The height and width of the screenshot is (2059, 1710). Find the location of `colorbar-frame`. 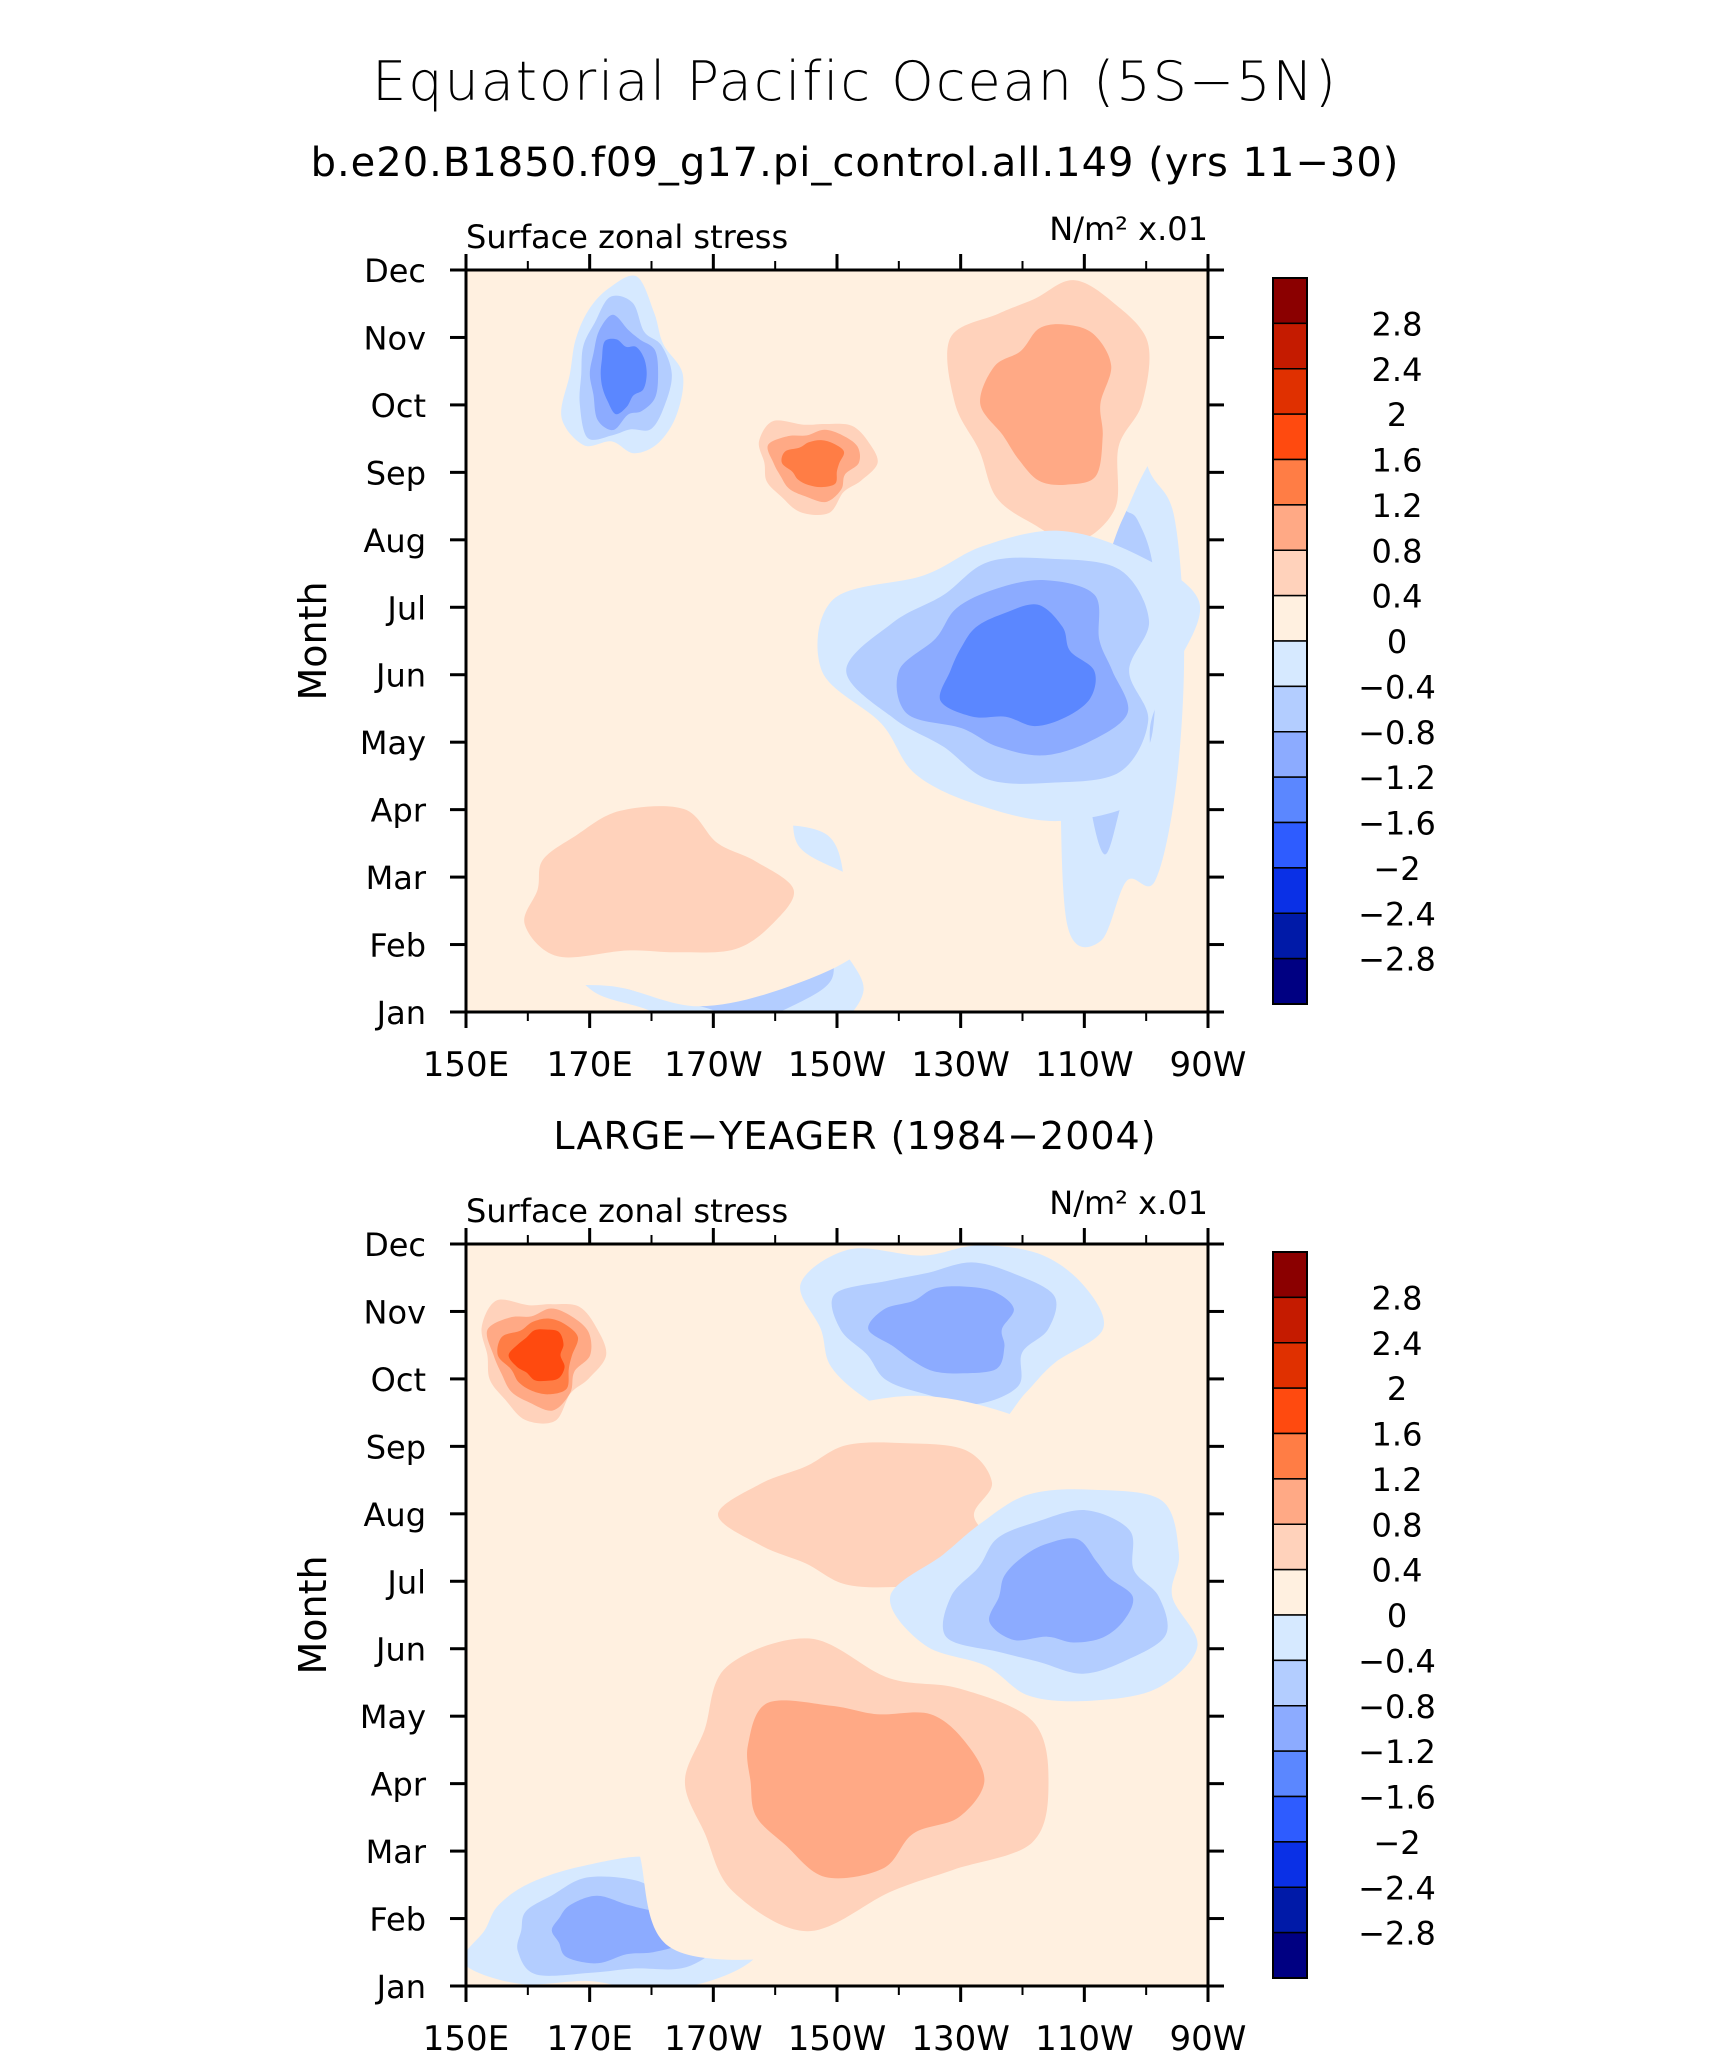

colorbar-frame is located at coordinates (1290, 641).